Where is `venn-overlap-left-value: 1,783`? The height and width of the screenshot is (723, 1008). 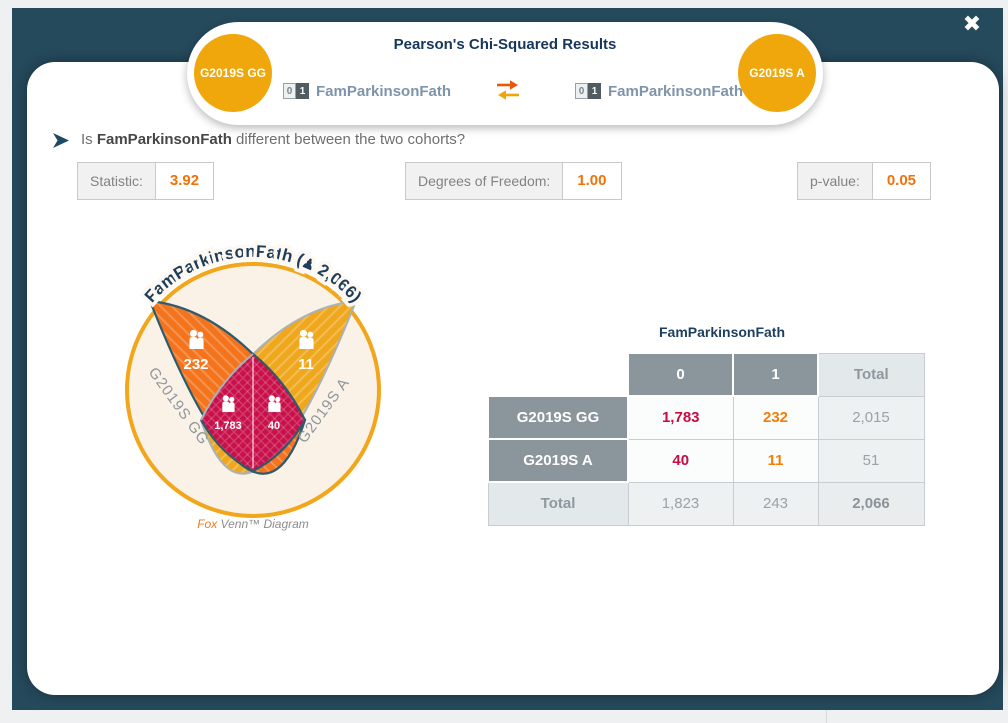
venn-overlap-left-value: 1,783 is located at coordinates (228, 426).